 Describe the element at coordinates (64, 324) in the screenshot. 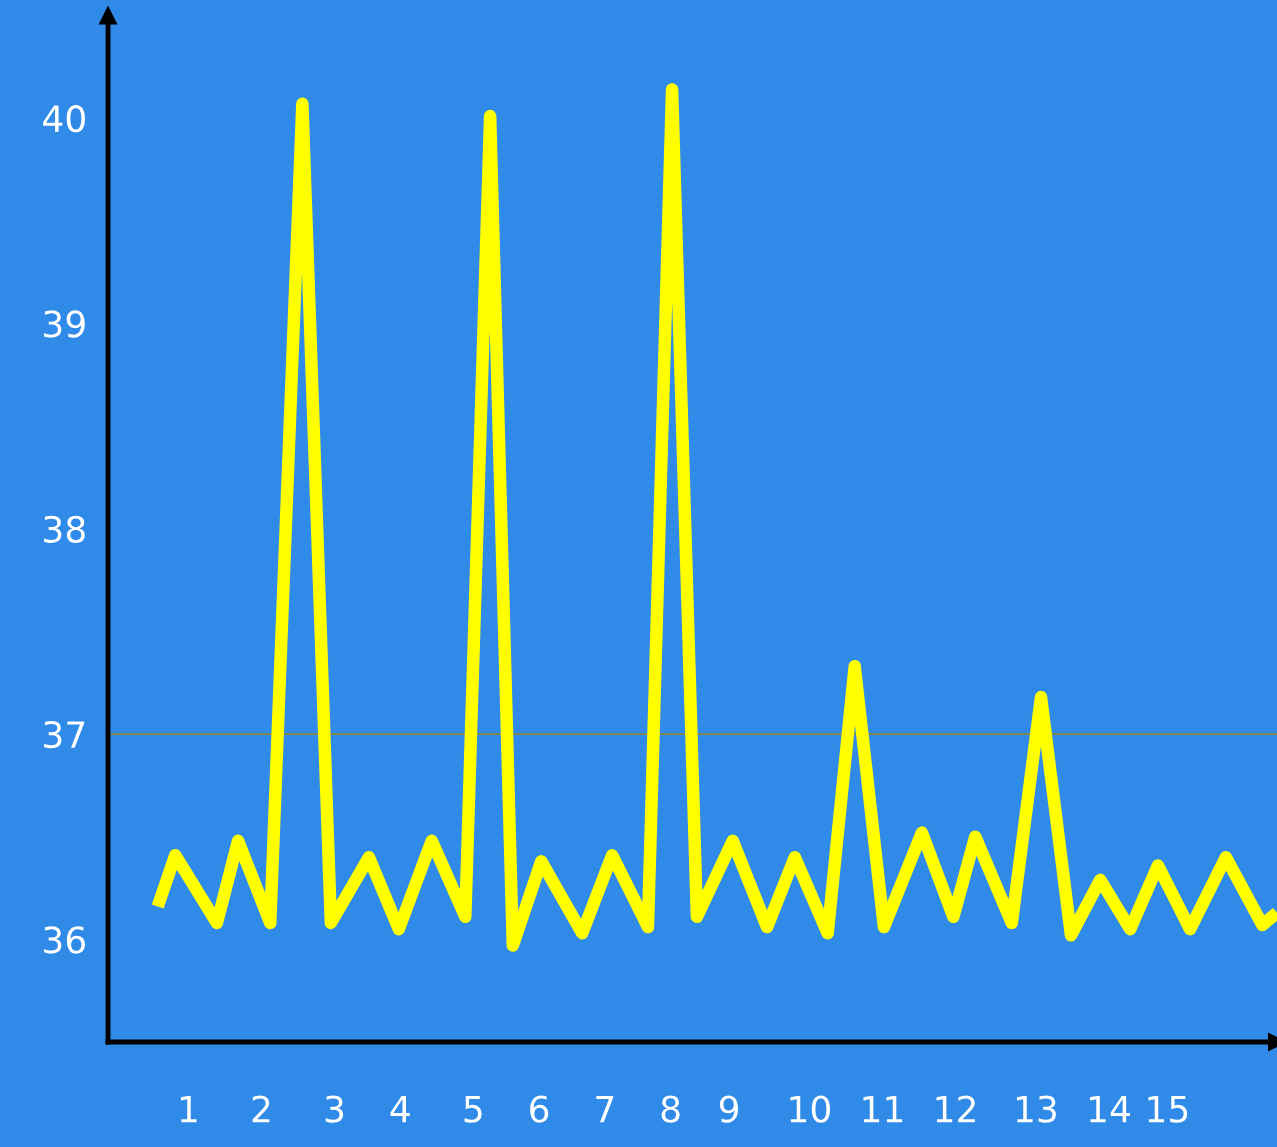

I see `y-tick-label: 39` at that location.